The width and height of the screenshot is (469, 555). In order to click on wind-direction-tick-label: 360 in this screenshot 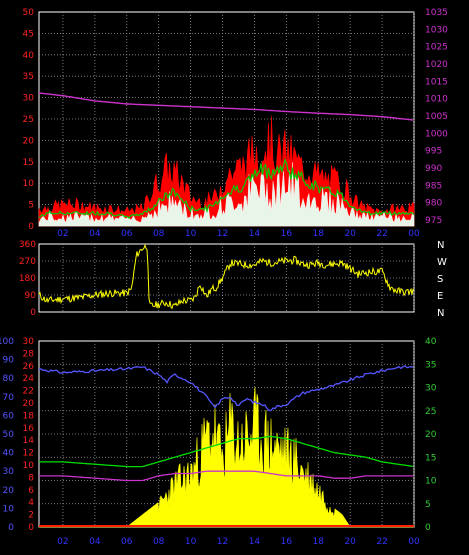, I will do `click(27, 245)`.